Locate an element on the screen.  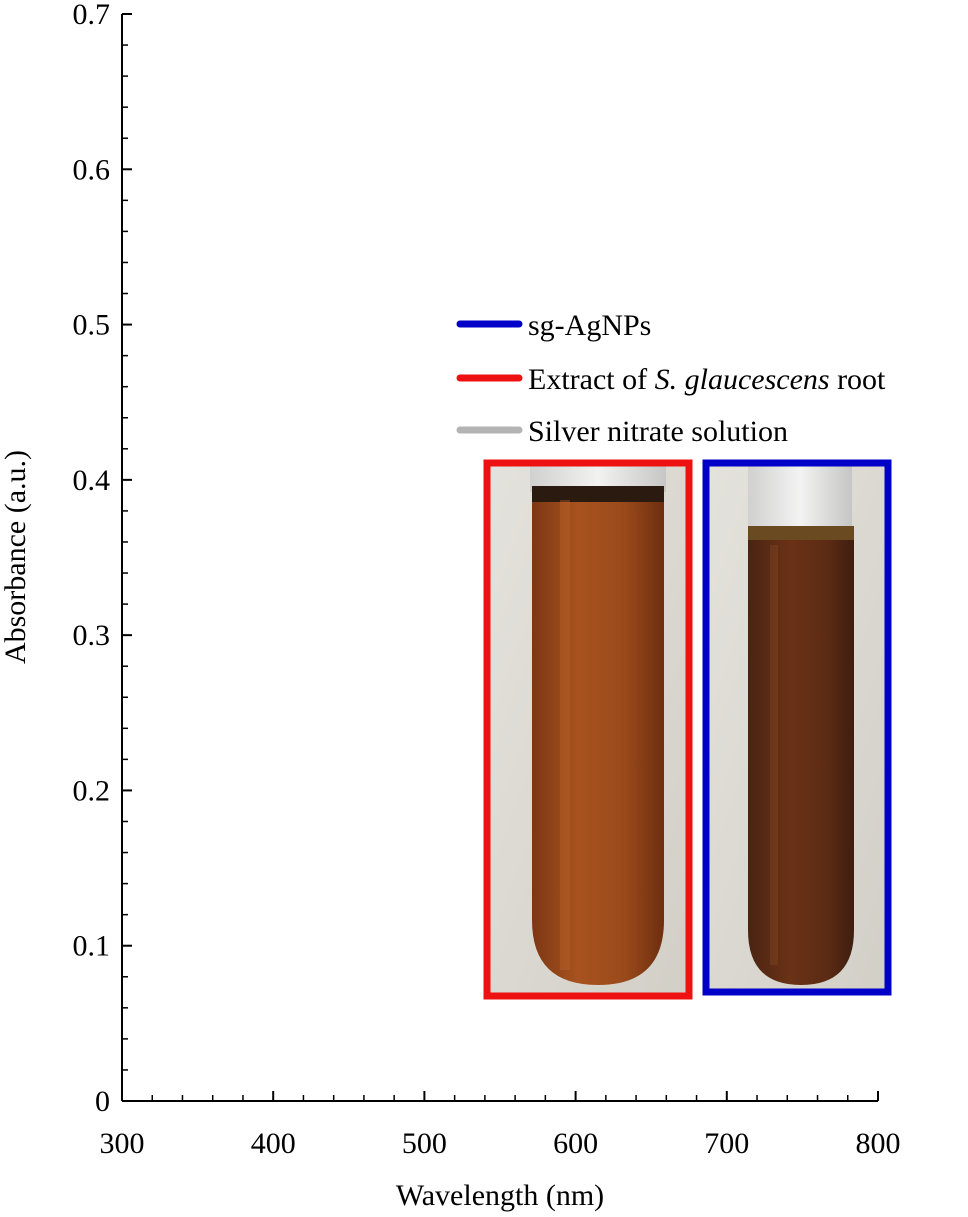
y-tick-label: 0.6 is located at coordinates (92, 169).